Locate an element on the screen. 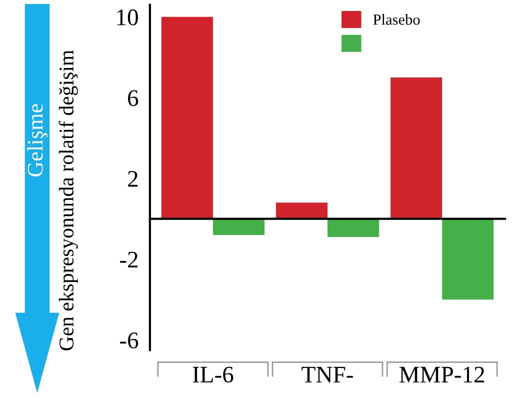 This screenshot has height=401, width=517. y-tick-label: -2 is located at coordinates (129, 260).